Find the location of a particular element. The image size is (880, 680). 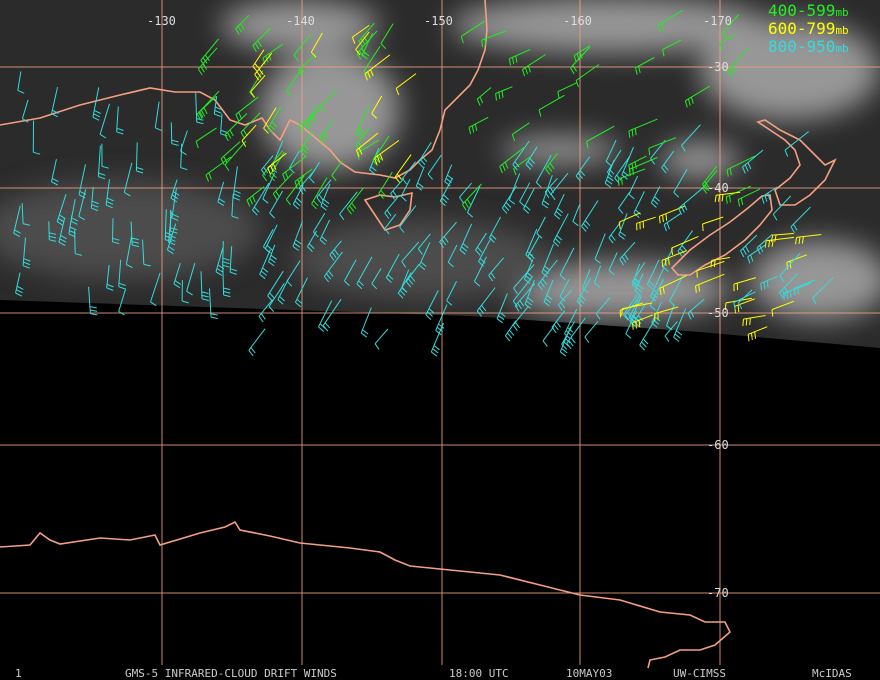

date: 10MAY03 is located at coordinates (589, 673).